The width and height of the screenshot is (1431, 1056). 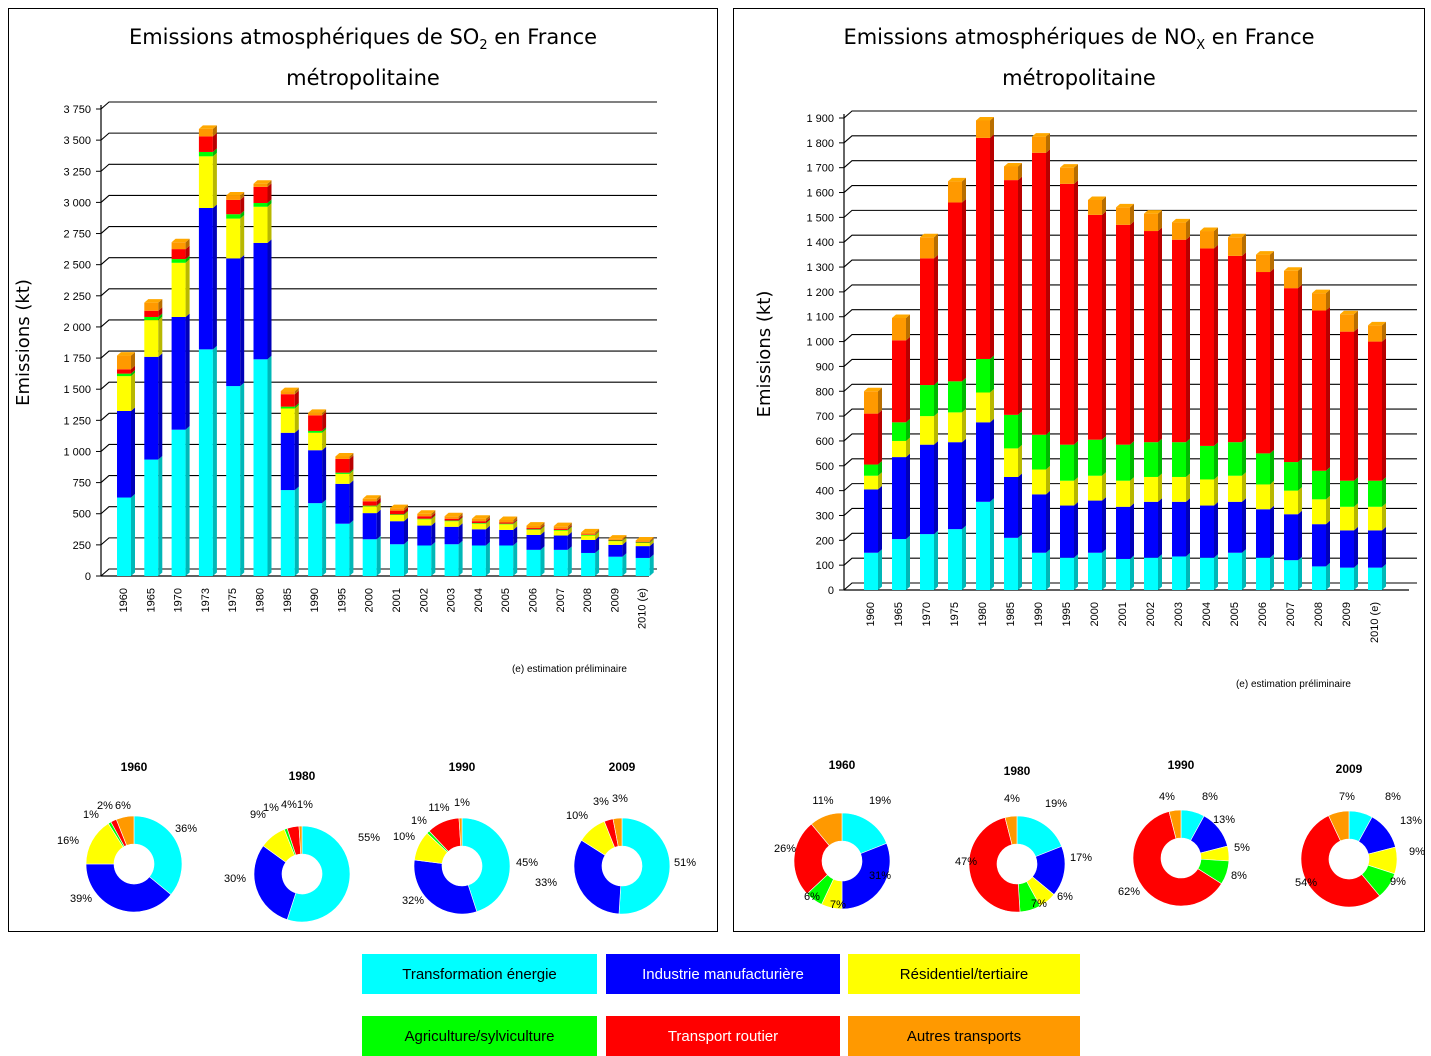 What do you see at coordinates (577, 816) in the screenshot?
I see `so2-donut-label: 10%` at bounding box center [577, 816].